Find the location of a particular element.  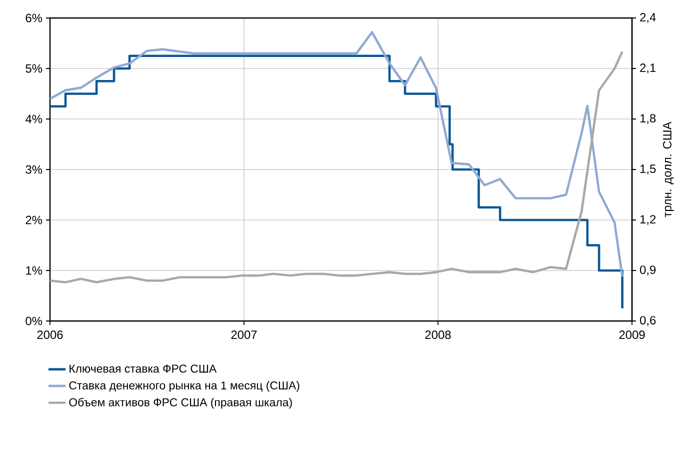

y2-tick-label: 1,5 is located at coordinates (648, 169).